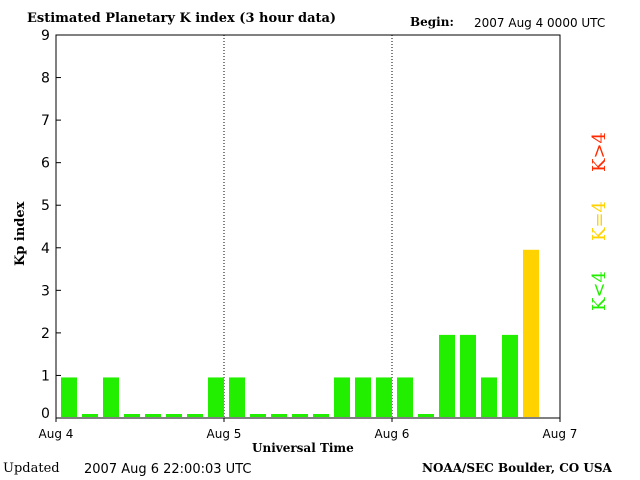  What do you see at coordinates (56, 434) in the screenshot?
I see `x-tick-label: Aug 4` at bounding box center [56, 434].